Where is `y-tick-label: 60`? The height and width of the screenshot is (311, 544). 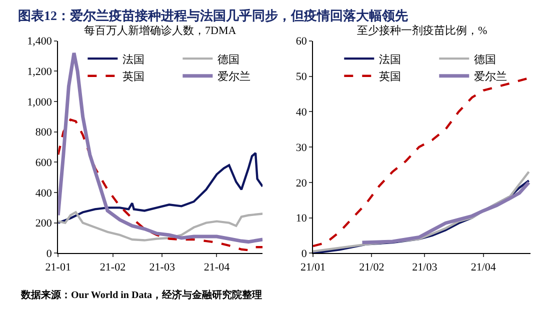 y-tick-label: 60 is located at coordinates (302, 42).